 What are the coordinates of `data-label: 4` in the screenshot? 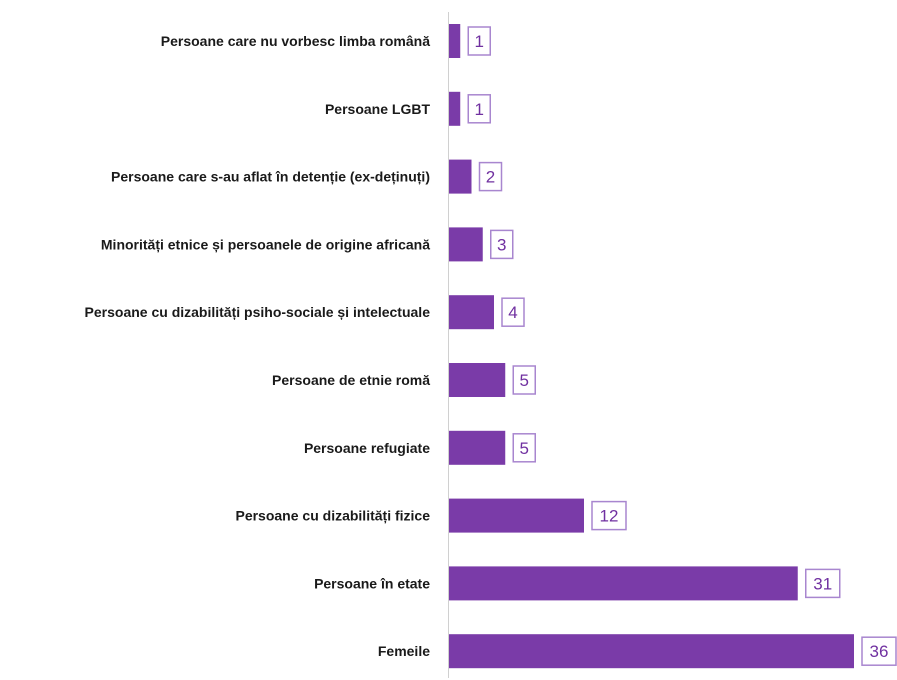 It's located at (512, 312).